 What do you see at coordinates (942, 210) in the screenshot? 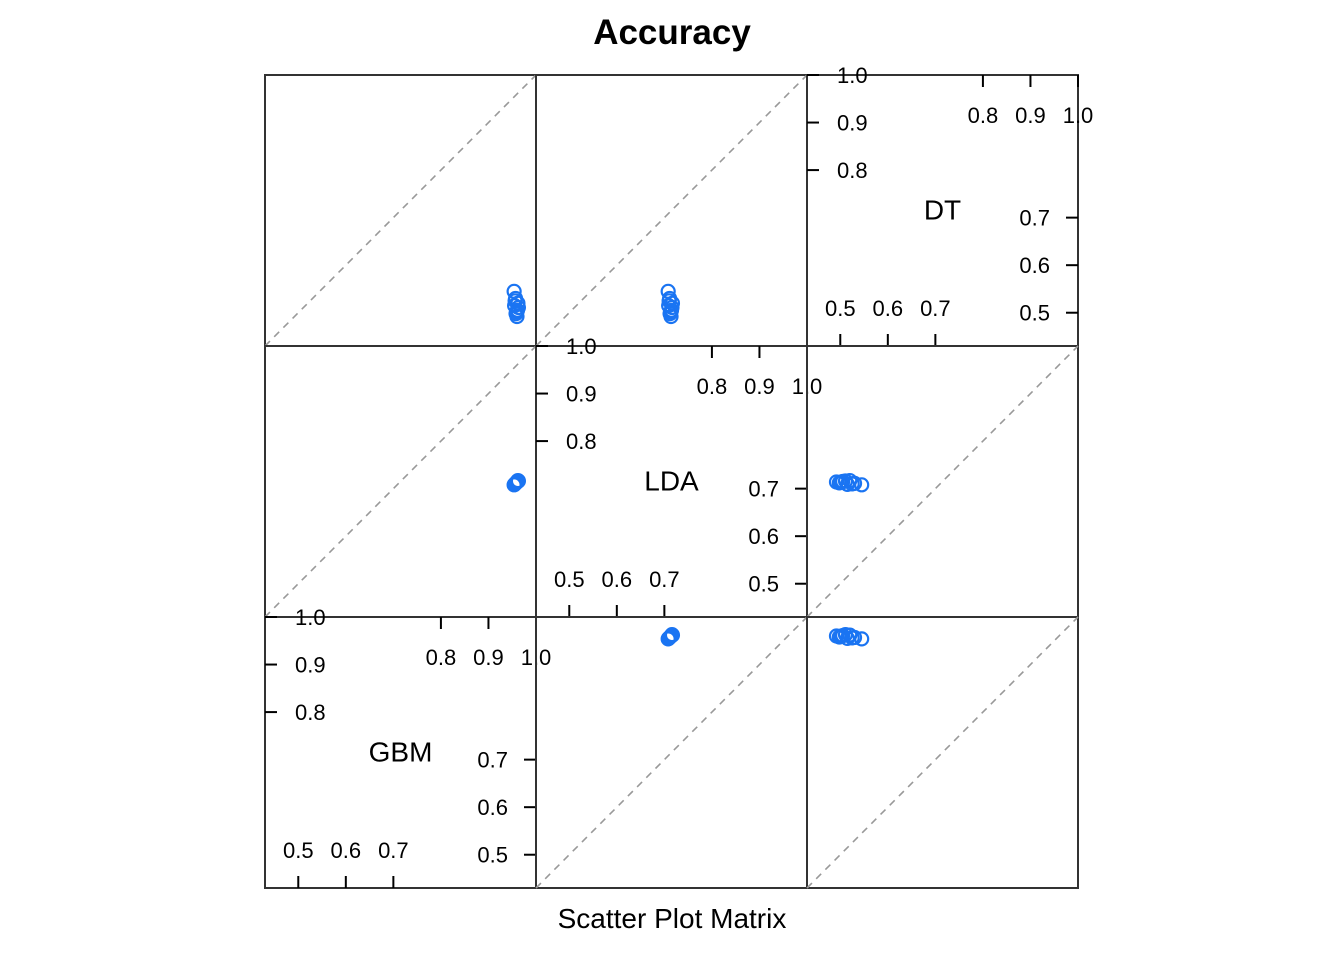
I see `diagonal-variable-label: DT` at bounding box center [942, 210].